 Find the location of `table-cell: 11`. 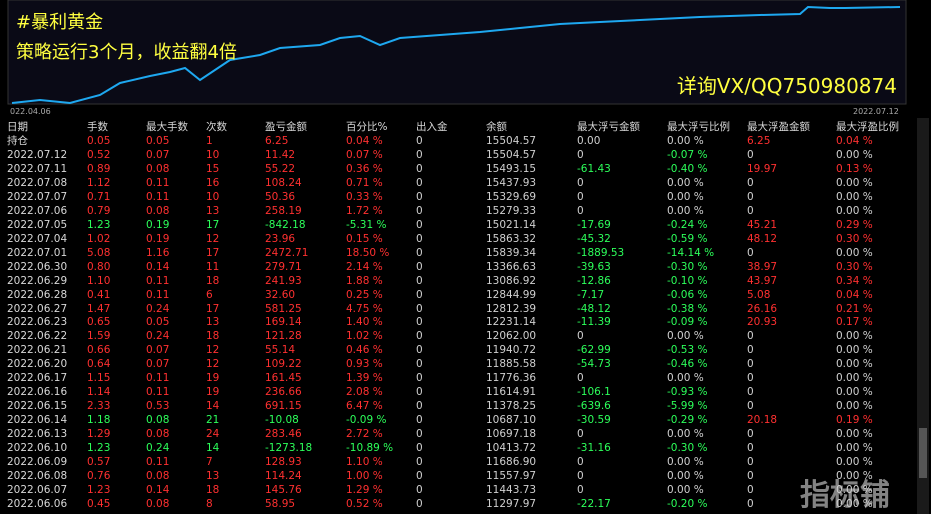

table-cell: 11 is located at coordinates (213, 266).